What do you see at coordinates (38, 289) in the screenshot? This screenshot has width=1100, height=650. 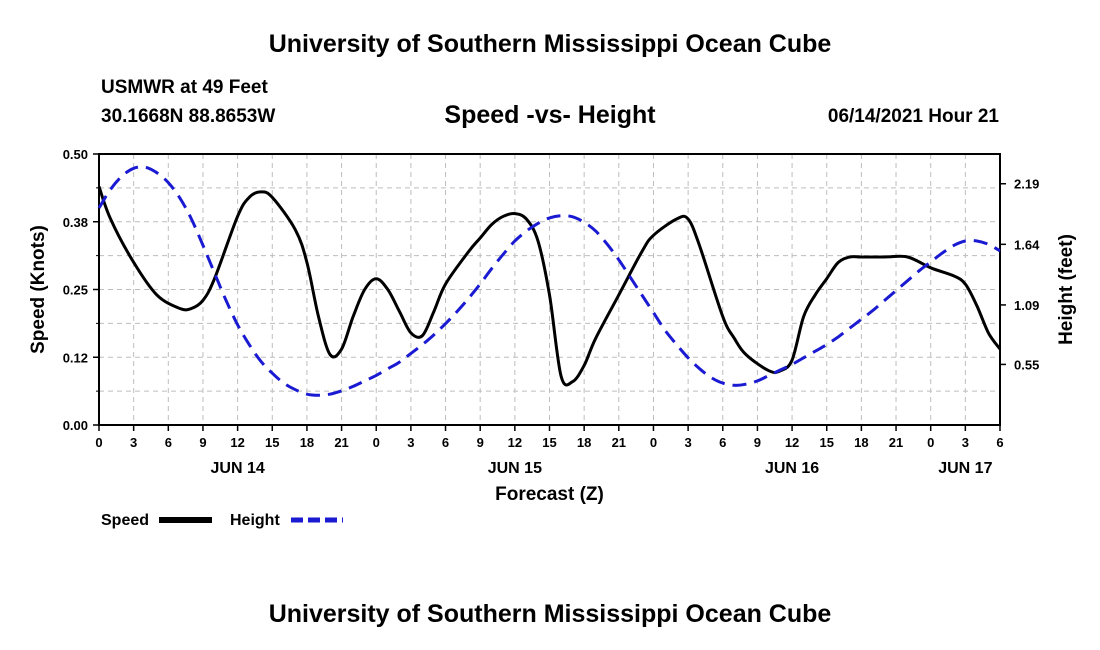 I see `y-left-axis-title: Speed (Knots)` at bounding box center [38, 289].